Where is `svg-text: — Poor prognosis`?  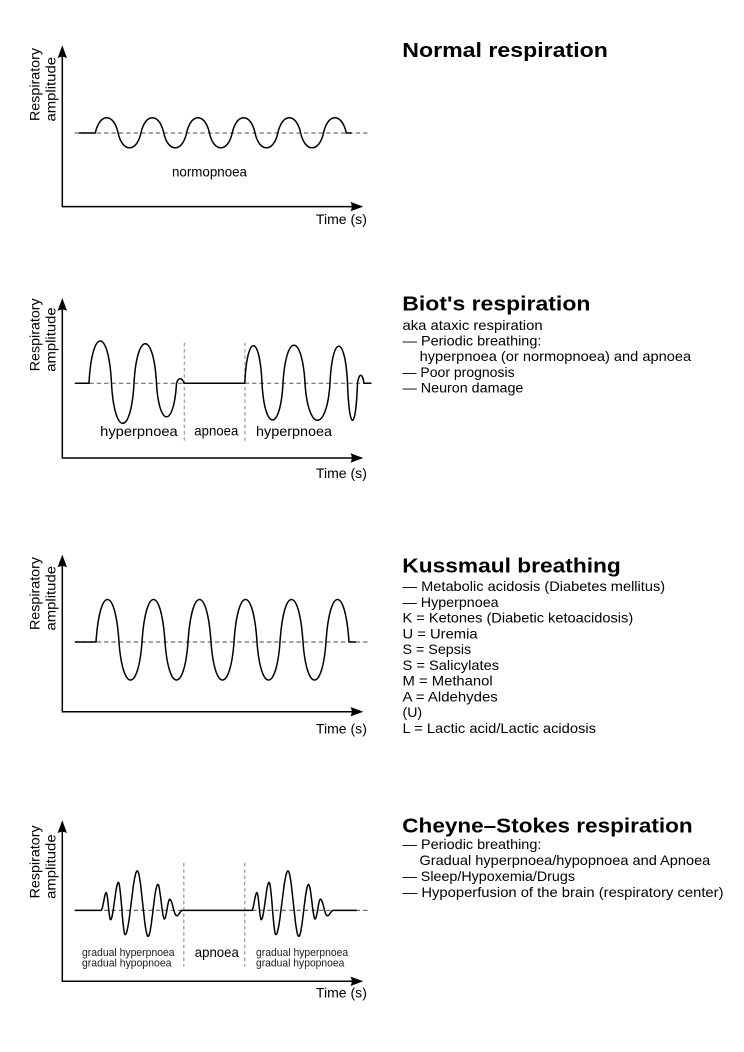
svg-text: — Poor prognosis is located at coordinates (459, 372).